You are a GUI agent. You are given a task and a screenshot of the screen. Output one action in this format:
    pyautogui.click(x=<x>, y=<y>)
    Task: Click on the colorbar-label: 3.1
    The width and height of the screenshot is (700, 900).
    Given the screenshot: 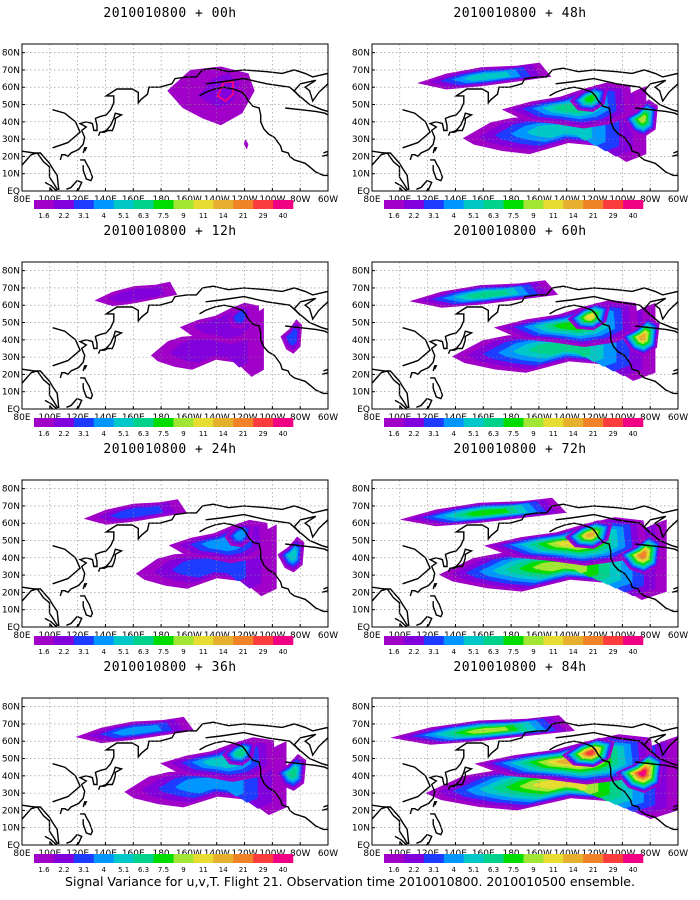 What is the action you would take?
    pyautogui.click(x=433, y=434)
    